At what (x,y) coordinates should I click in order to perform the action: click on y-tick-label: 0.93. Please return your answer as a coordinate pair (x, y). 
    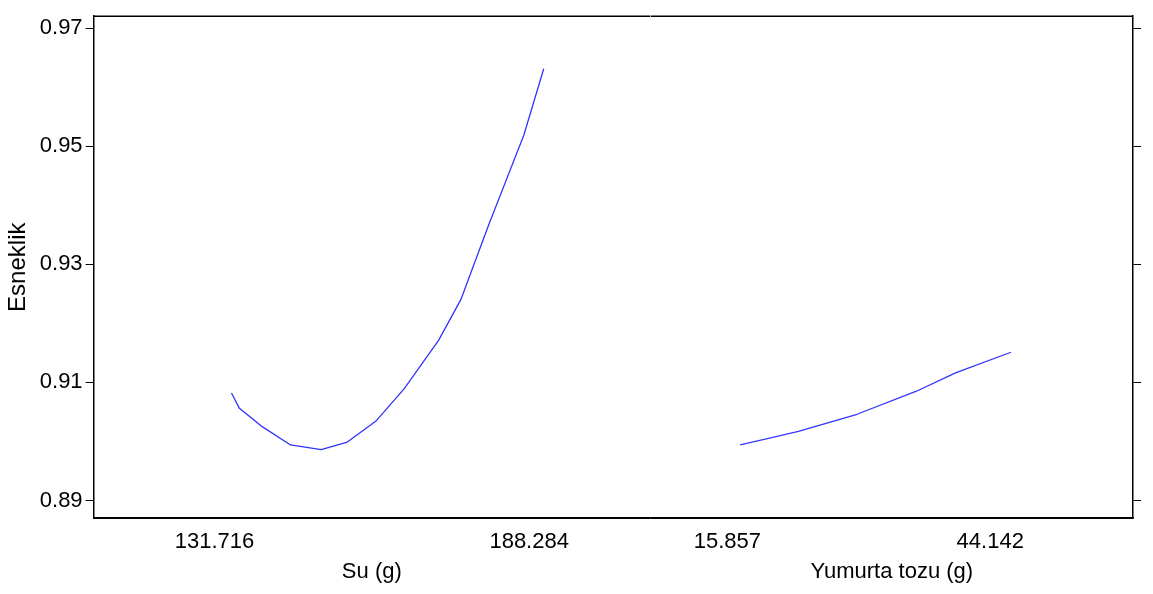
    Looking at the image, I should click on (61, 263).